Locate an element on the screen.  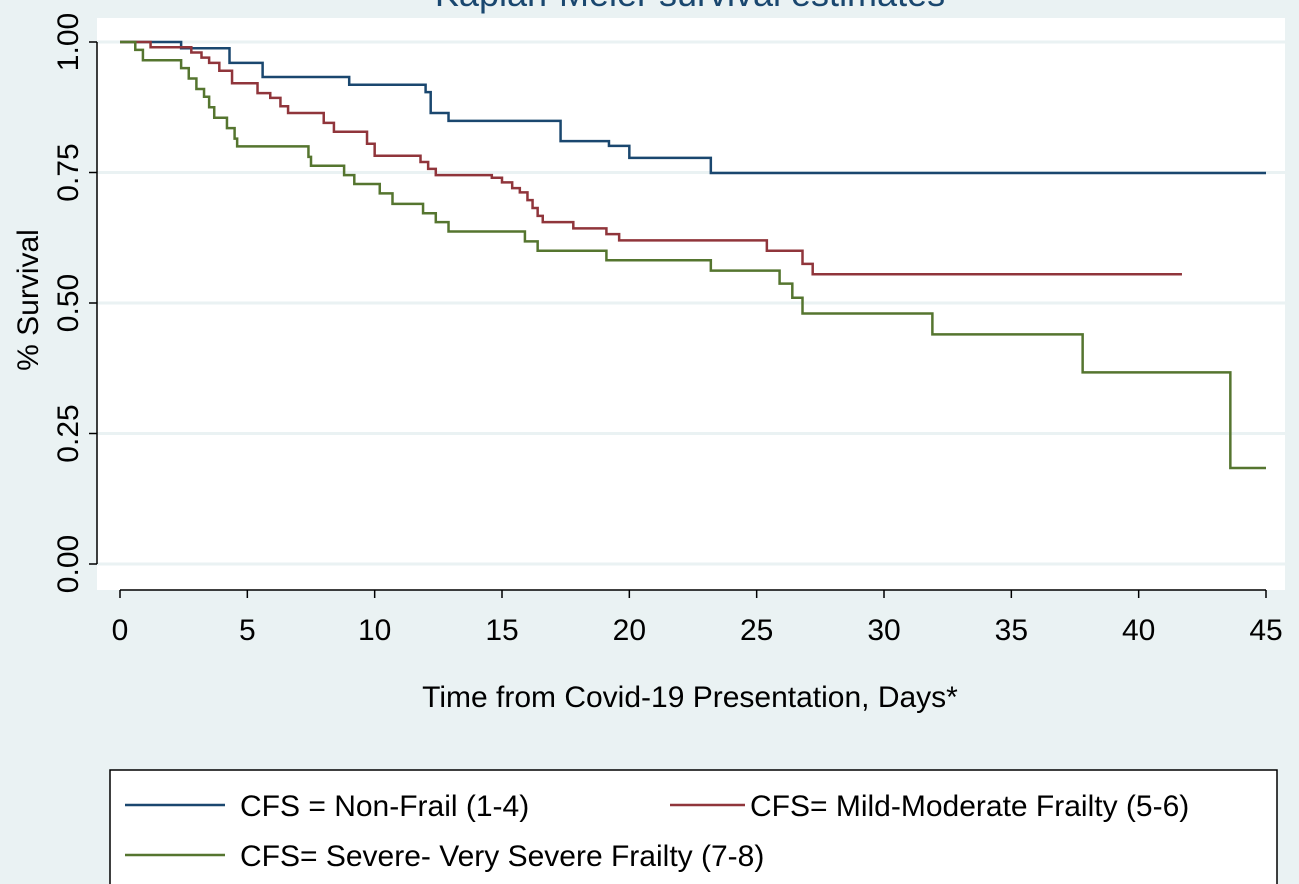
legend-label: CFS= Mild-Moderate Frailty (5-6) is located at coordinates (969, 806).